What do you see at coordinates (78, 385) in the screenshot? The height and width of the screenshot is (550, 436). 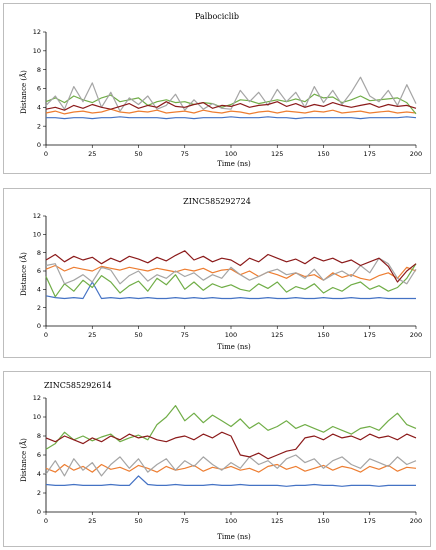 I see `chart-title: ZINC585292614` at bounding box center [78, 385].